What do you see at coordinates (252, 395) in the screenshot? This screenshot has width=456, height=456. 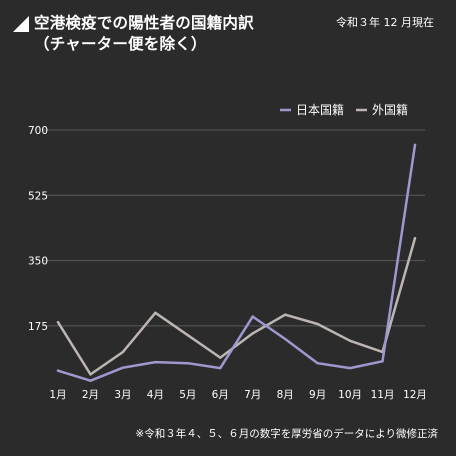 I see `x-tick-label: 7月` at bounding box center [252, 395].